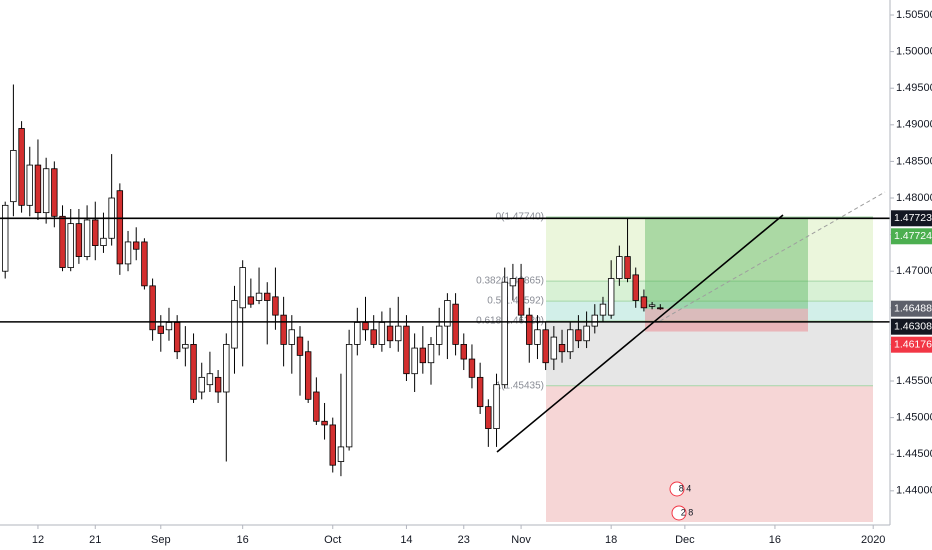  I want to click on x-tick-label: 14, so click(406, 540).